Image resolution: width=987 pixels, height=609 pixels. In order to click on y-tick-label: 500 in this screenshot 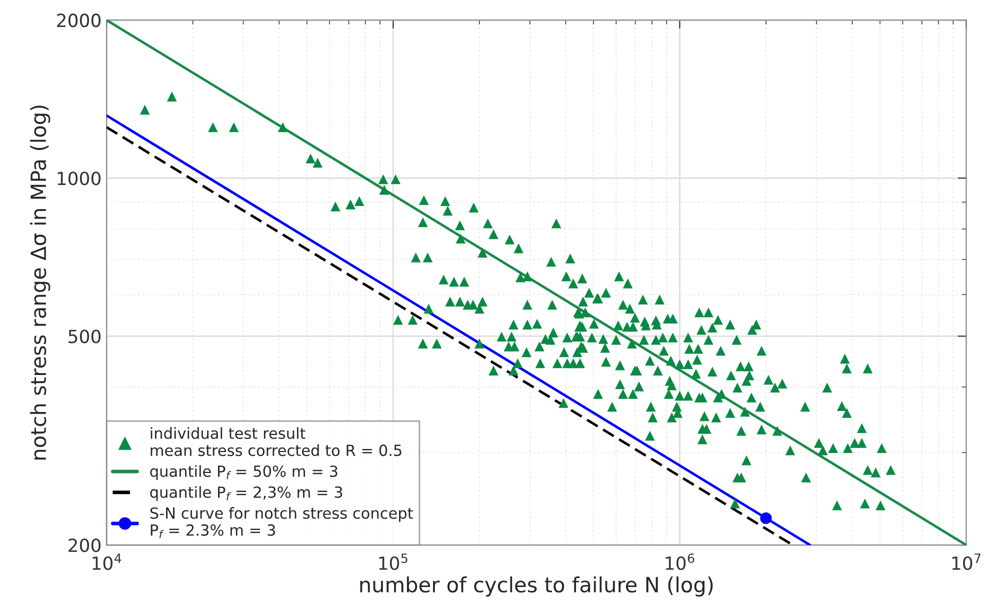, I will do `click(84, 337)`.